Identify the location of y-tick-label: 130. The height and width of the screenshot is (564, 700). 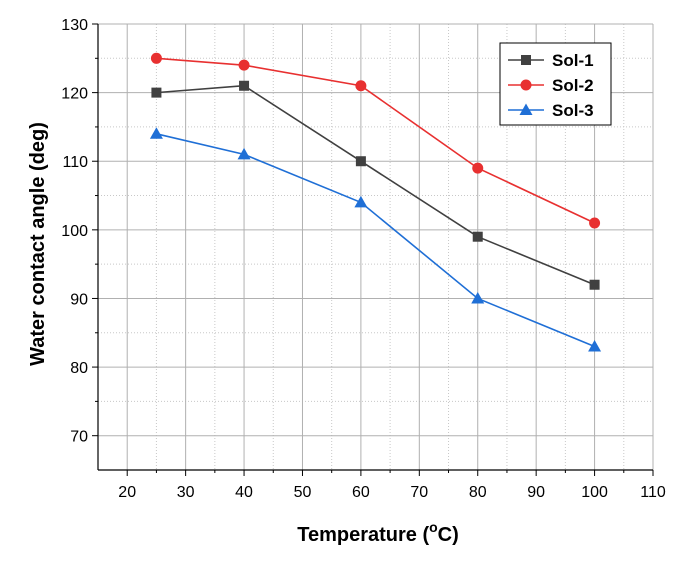
(74, 25).